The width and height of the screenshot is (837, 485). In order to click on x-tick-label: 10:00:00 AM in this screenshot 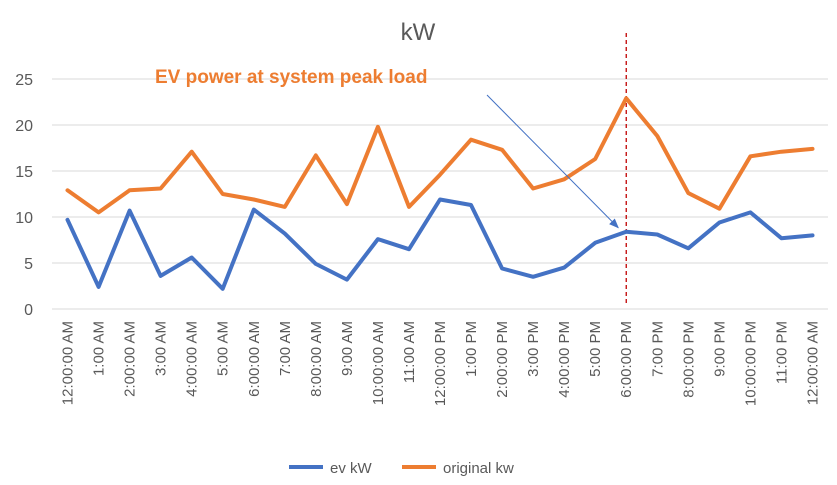, I will do `click(378, 363)`.